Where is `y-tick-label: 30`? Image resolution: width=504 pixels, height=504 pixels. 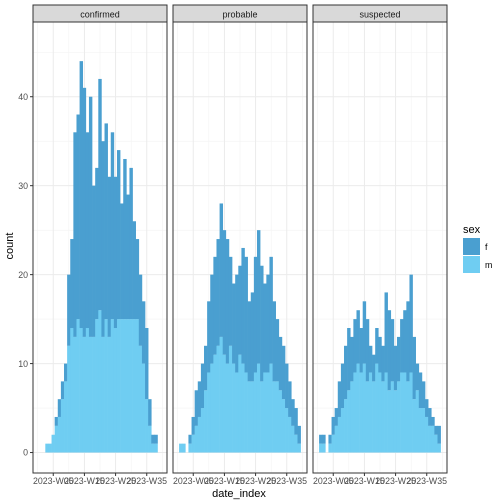
y-tick-label: 30 is located at coordinates (23, 186).